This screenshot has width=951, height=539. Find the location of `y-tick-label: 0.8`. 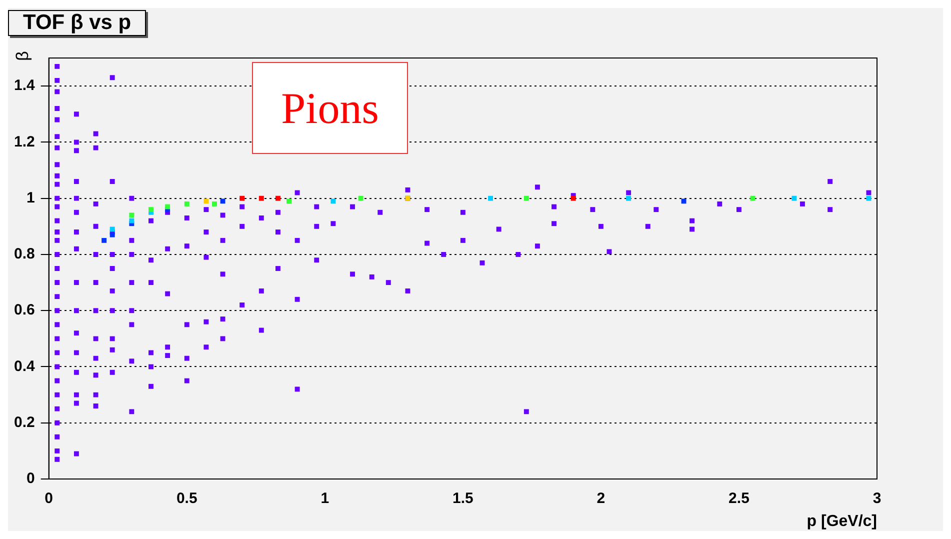

y-tick-label: 0.8 is located at coordinates (24, 254).